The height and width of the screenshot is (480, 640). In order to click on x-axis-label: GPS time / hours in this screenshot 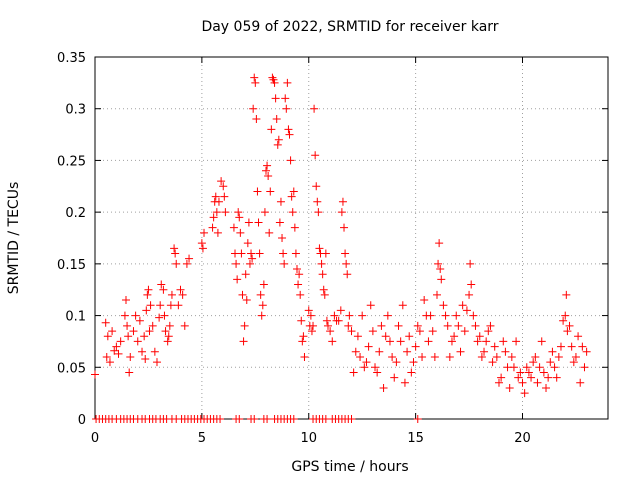, I will do `click(349, 467)`.